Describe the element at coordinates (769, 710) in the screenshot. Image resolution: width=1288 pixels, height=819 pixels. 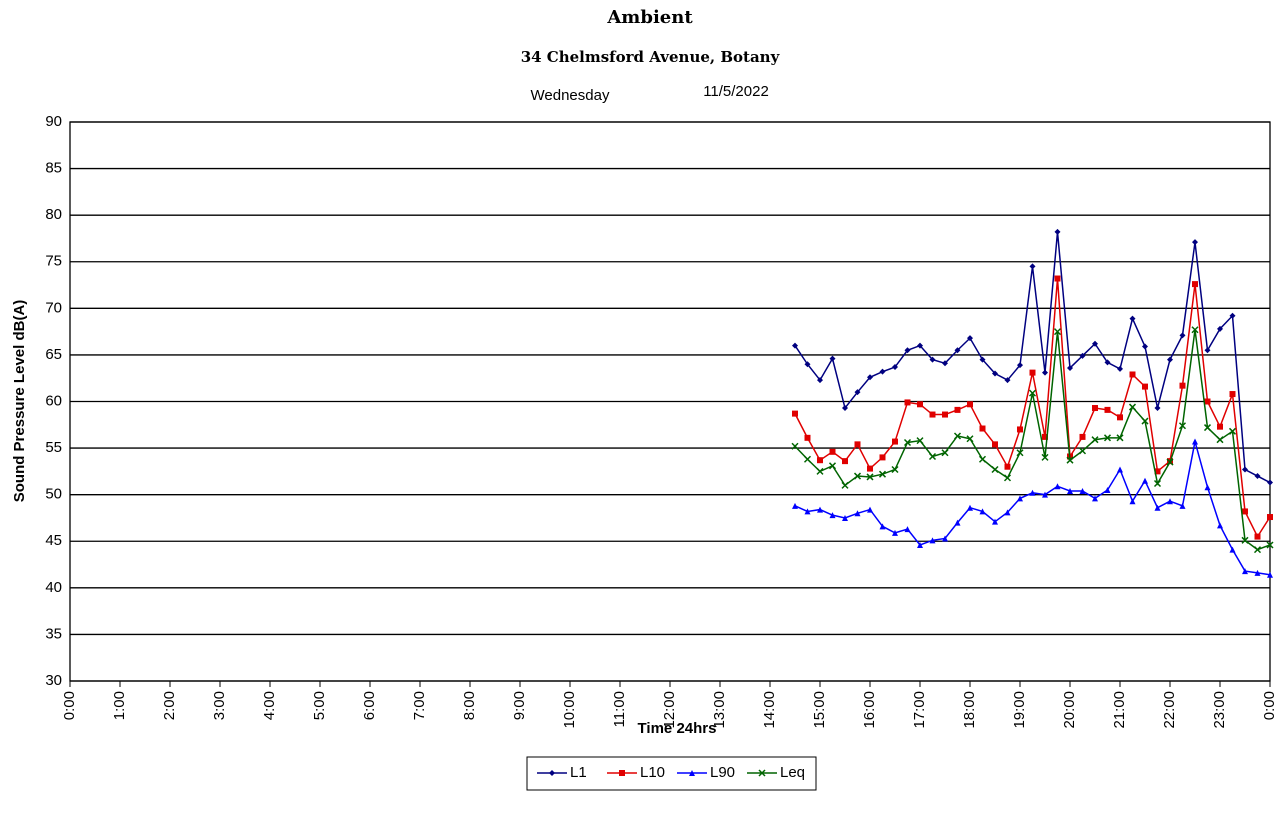
I see `x-tick-label: 14:00` at that location.